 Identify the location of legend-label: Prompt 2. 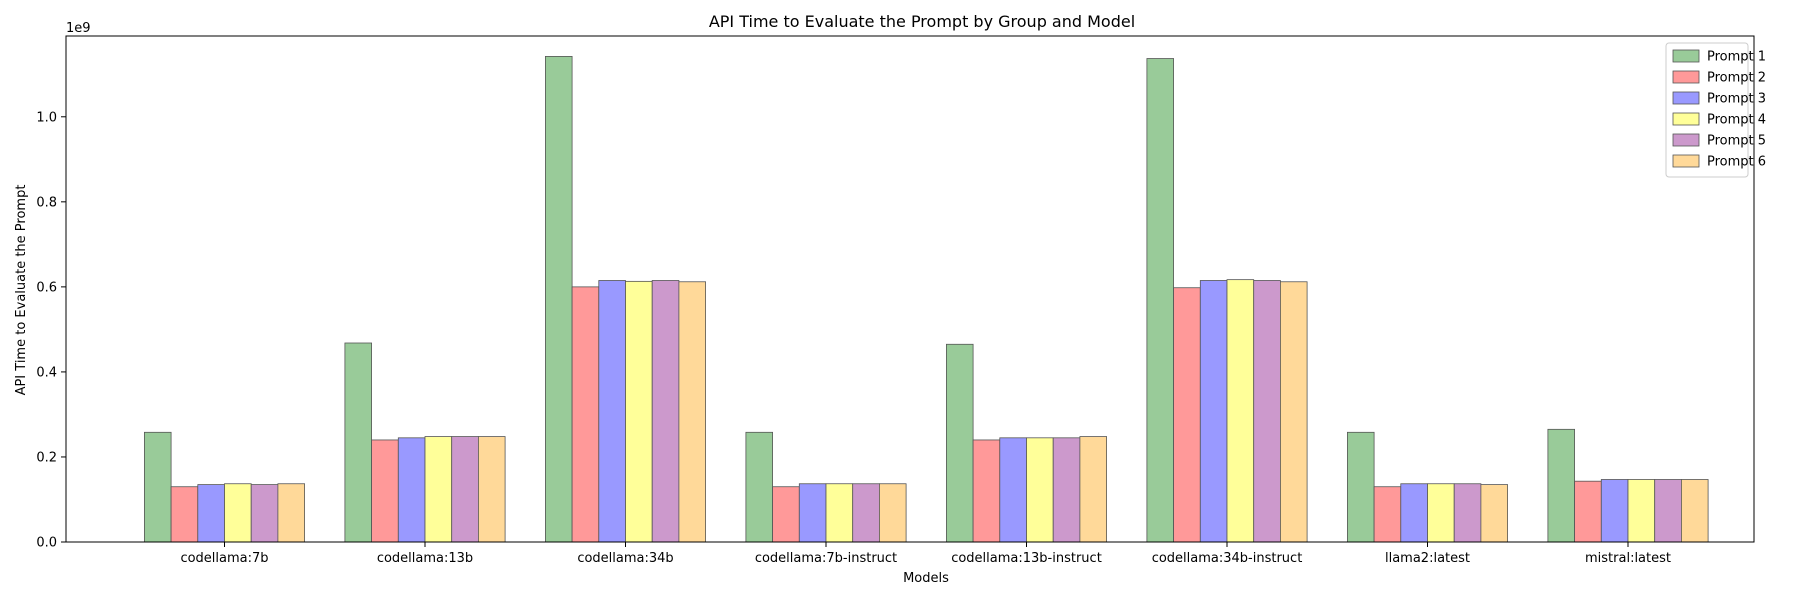
(1736, 78).